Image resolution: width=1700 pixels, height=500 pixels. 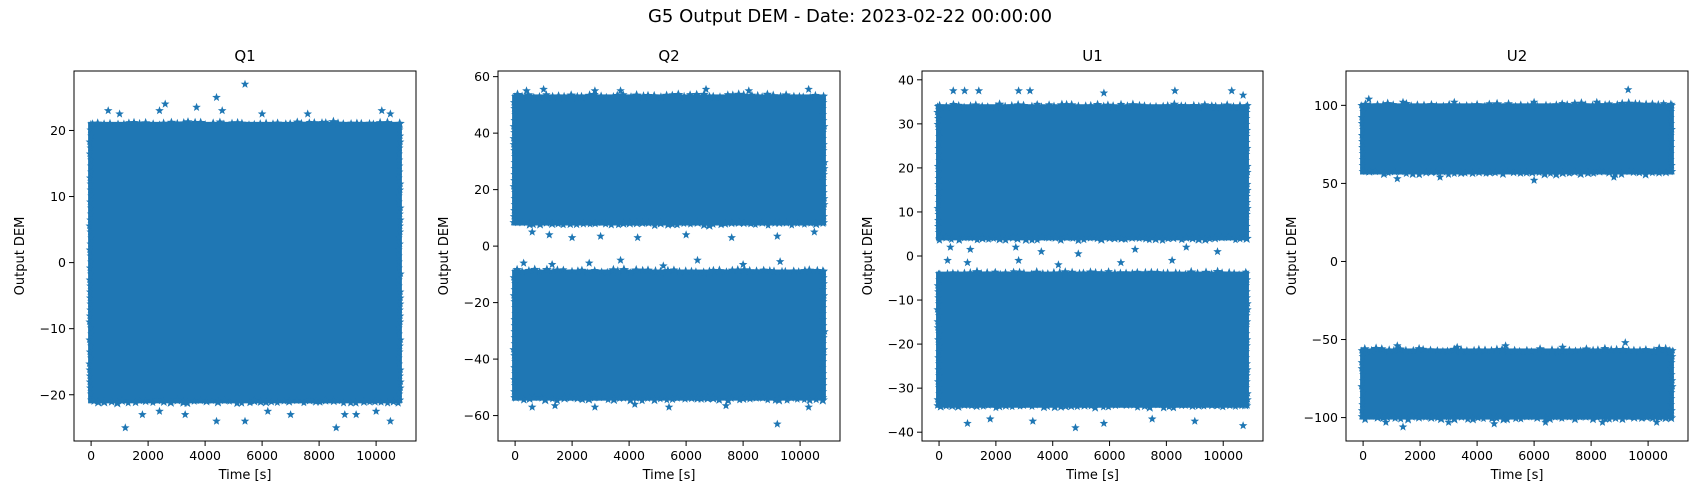 I want to click on x-tick-label: 8000, so click(x=1591, y=455).